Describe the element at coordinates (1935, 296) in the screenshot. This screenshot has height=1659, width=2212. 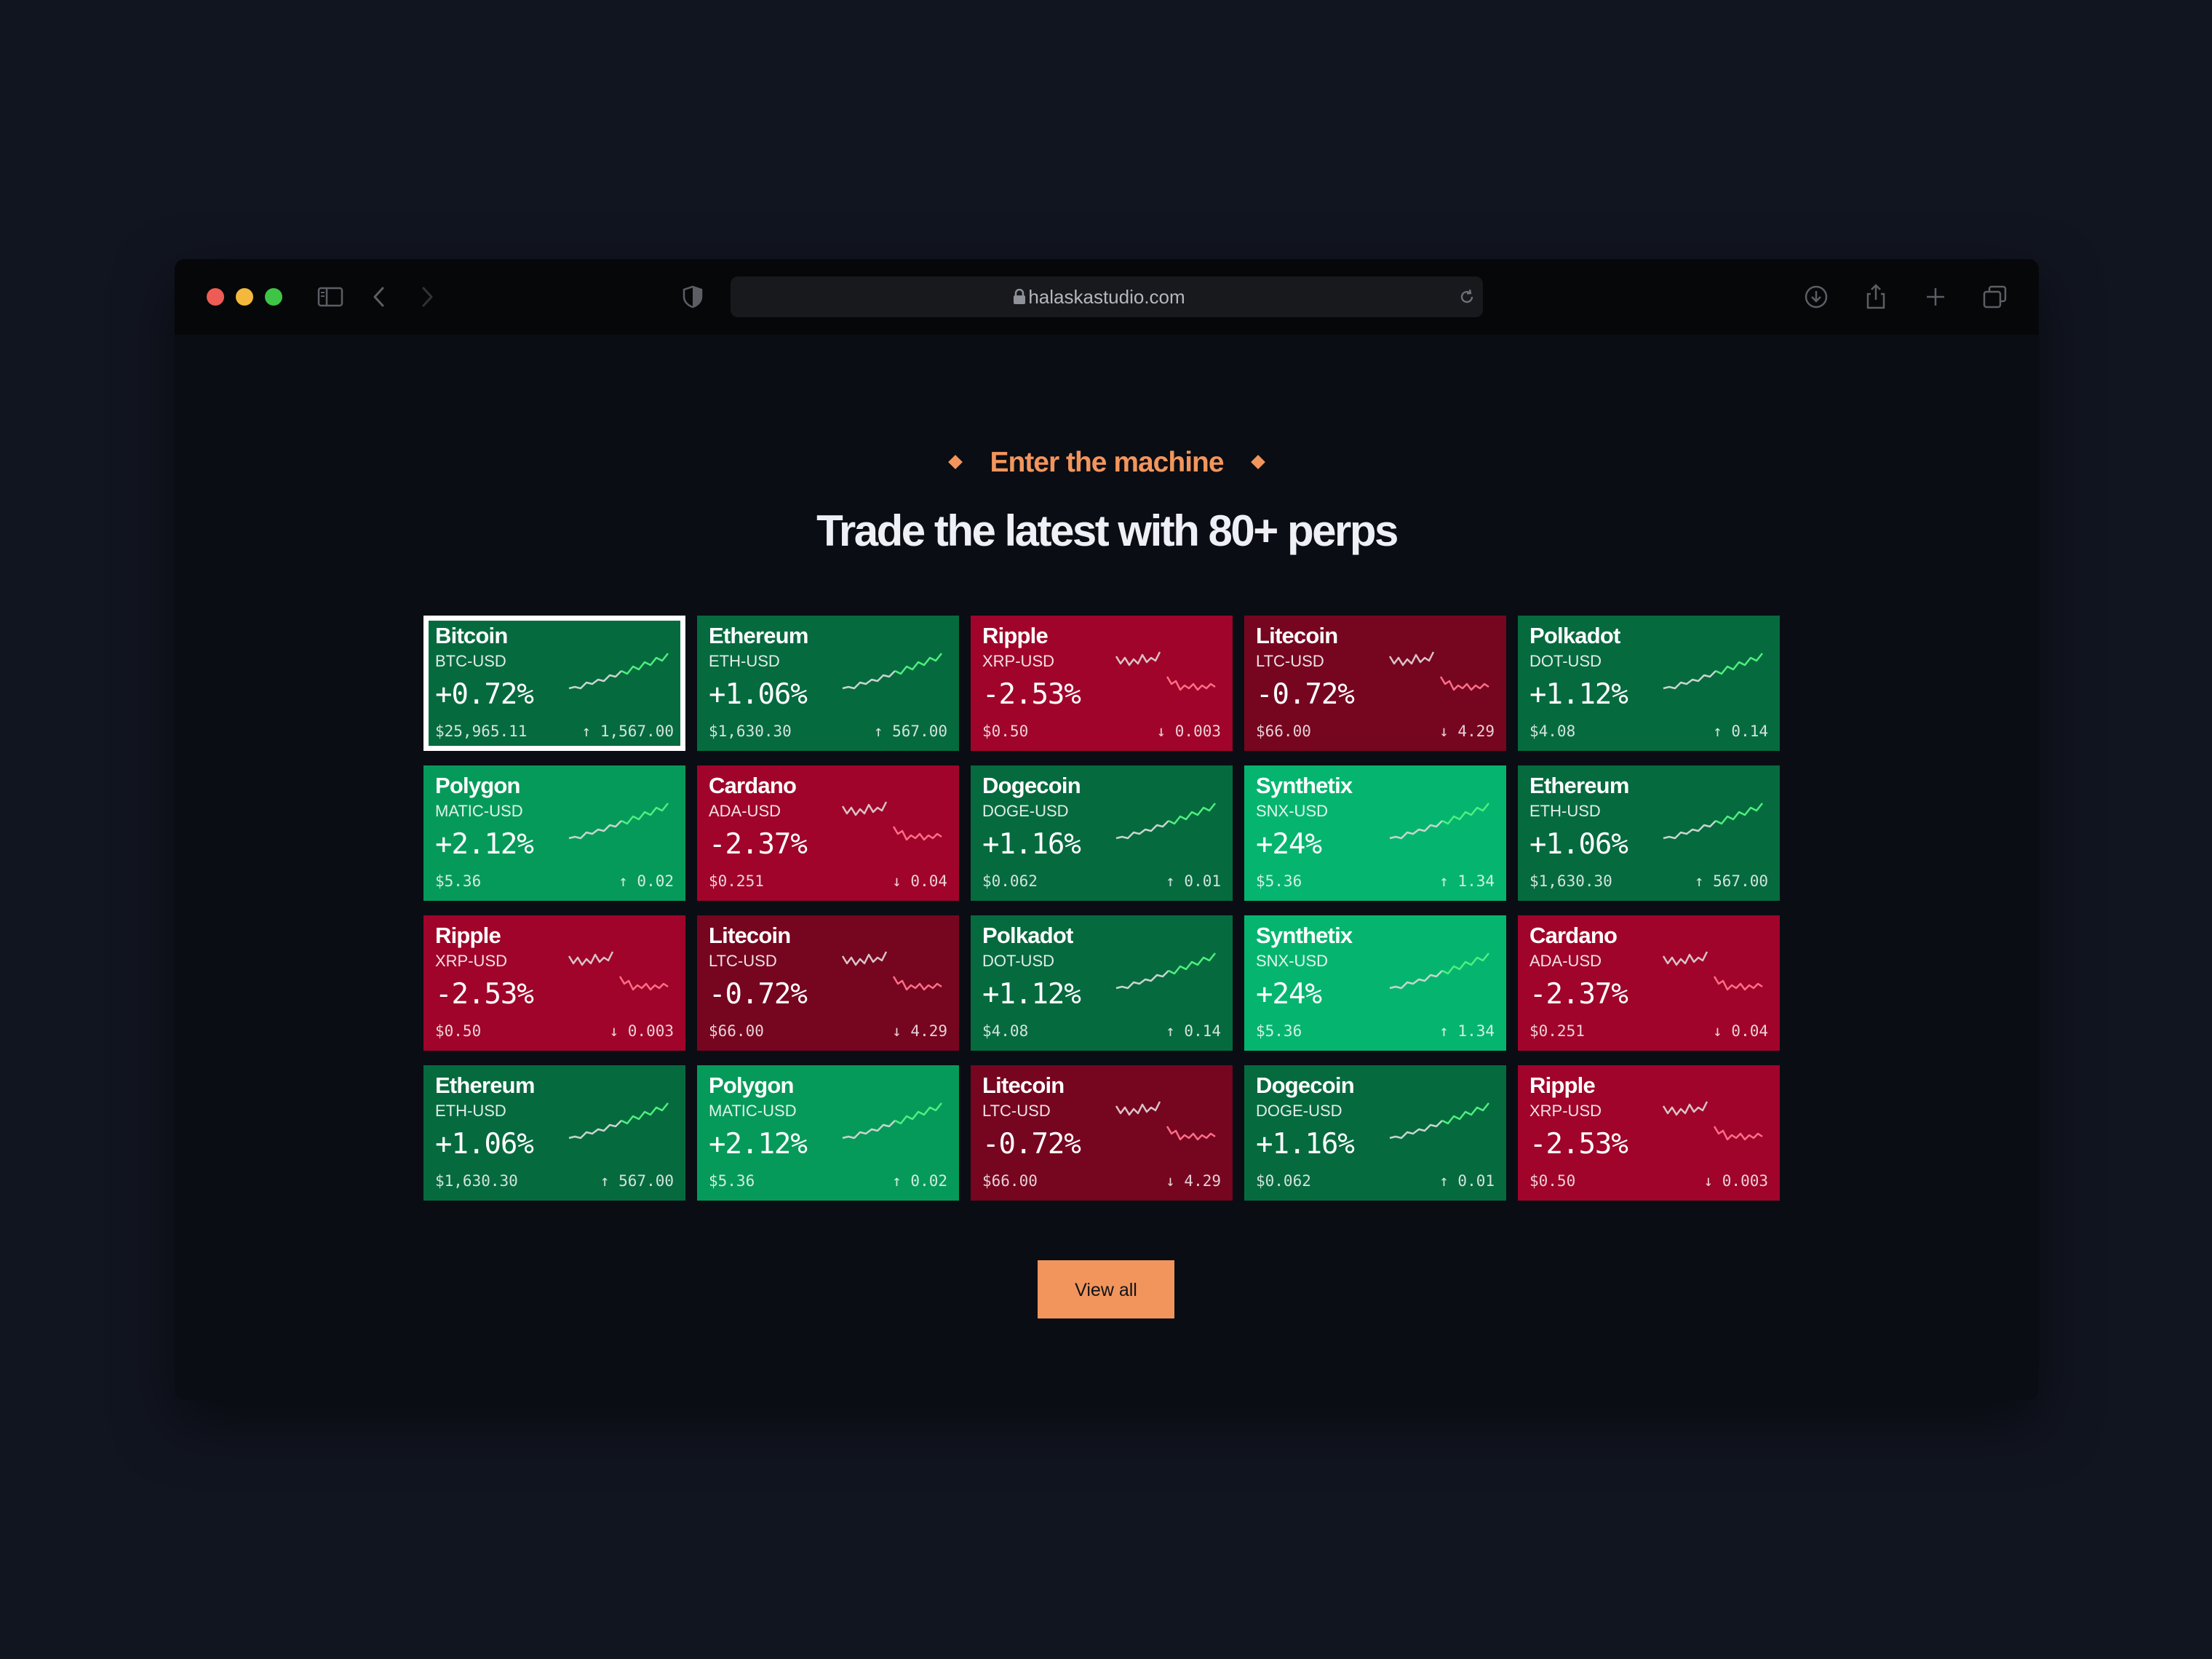
I see `new-tab-icon` at that location.